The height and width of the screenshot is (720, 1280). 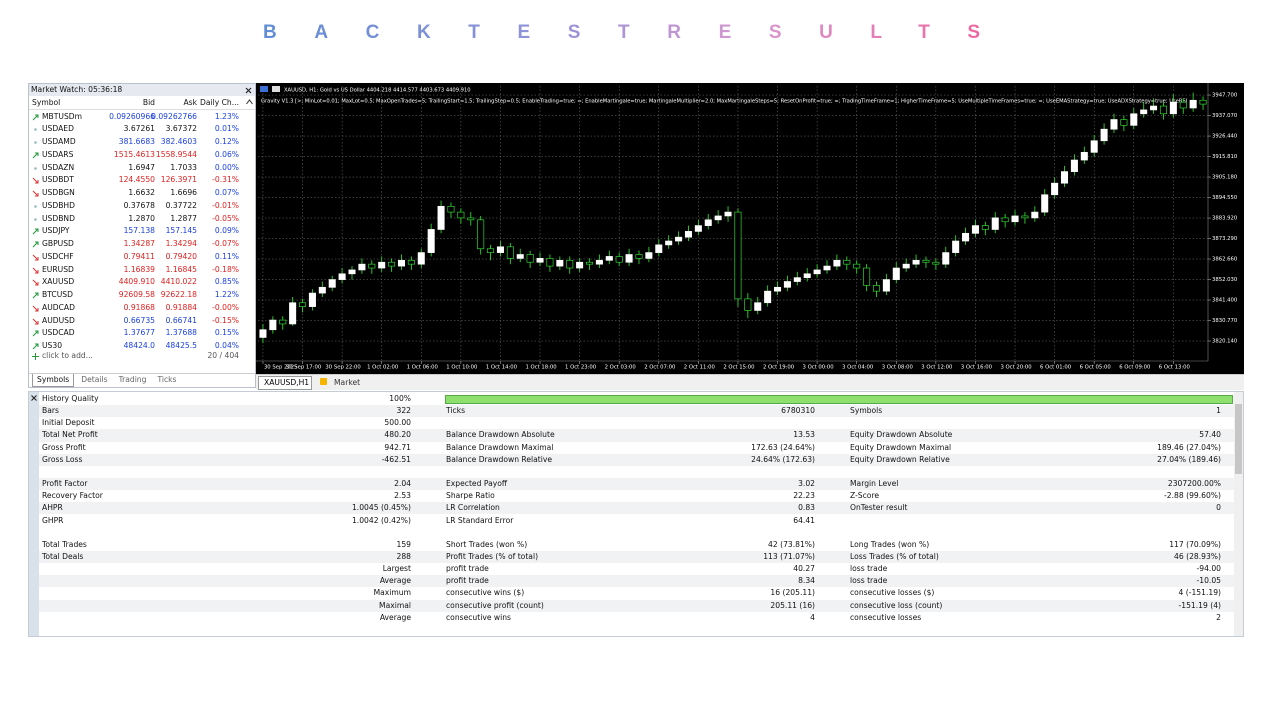 I want to click on stat-label: Total Deals, so click(x=63, y=556).